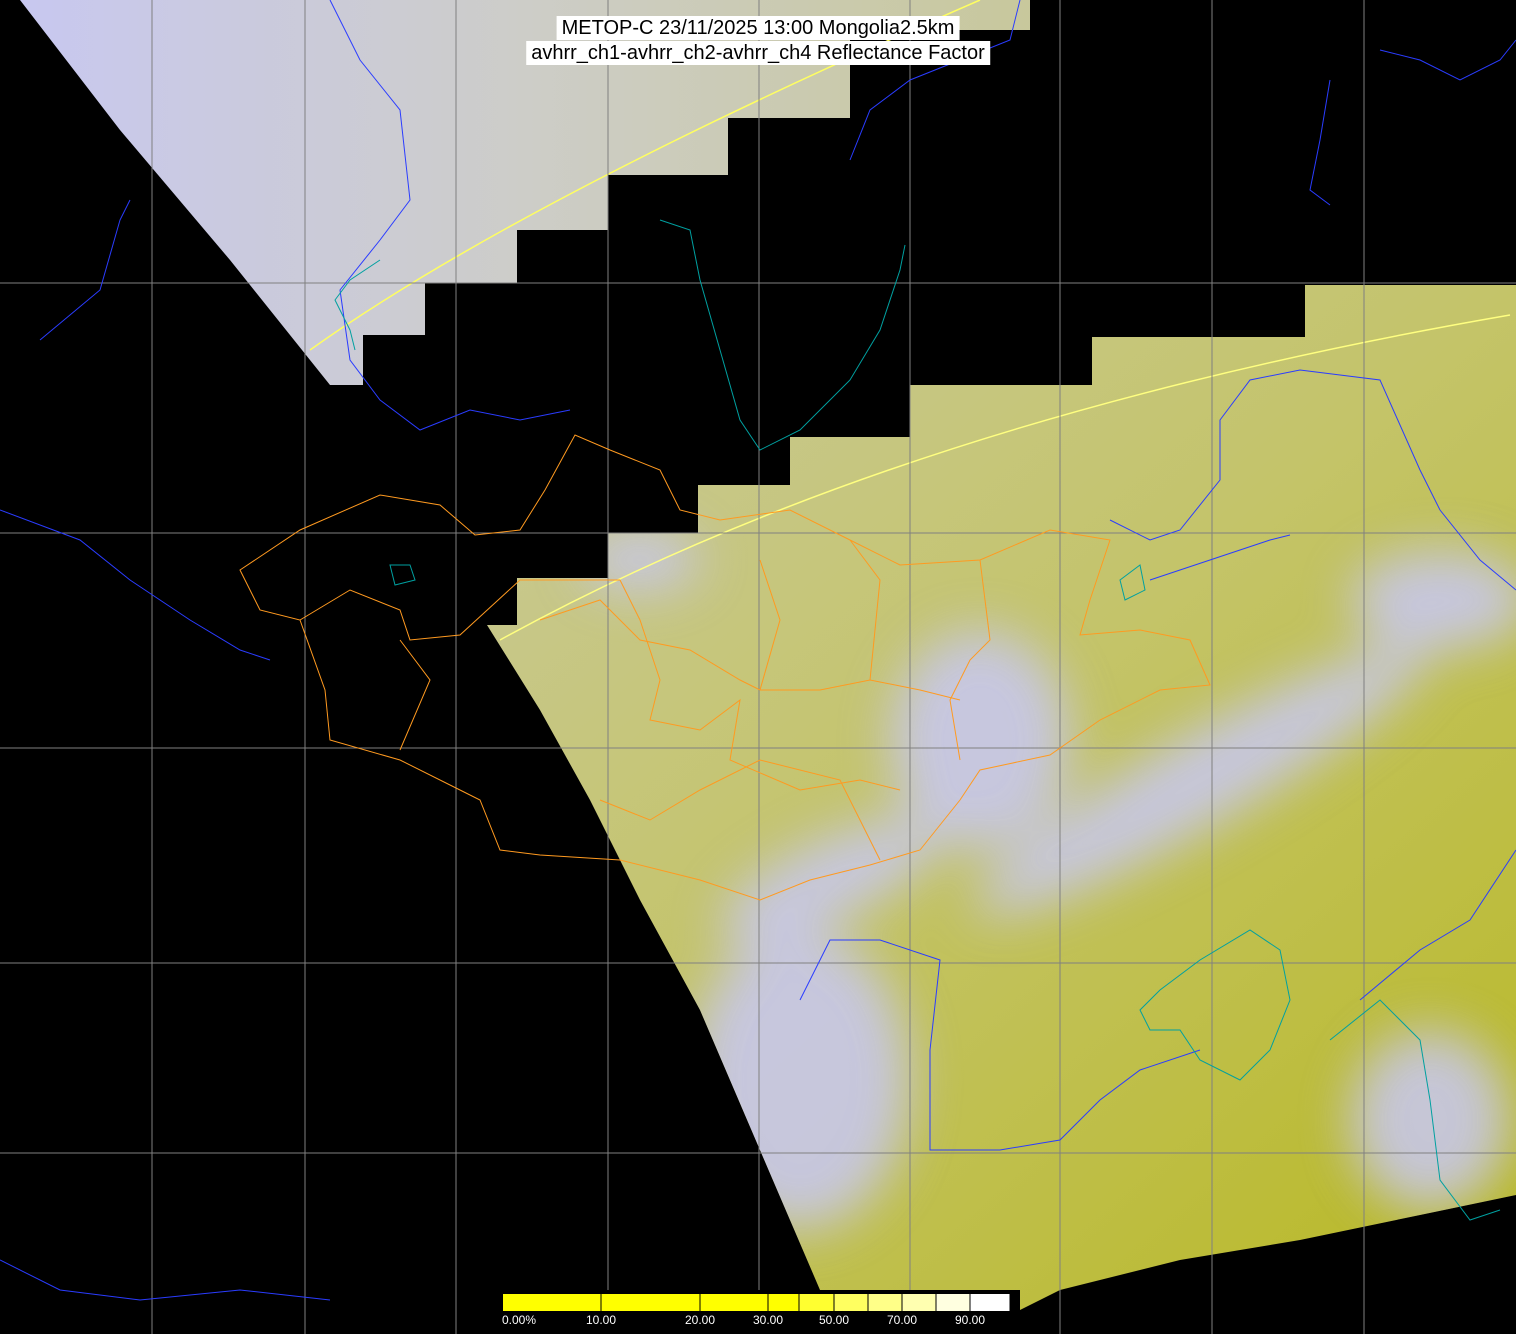 The image size is (1516, 1334). What do you see at coordinates (758, 28) in the screenshot?
I see `map-title: METOP-C 23/11/2025 13:00 Mongolia2.5km` at bounding box center [758, 28].